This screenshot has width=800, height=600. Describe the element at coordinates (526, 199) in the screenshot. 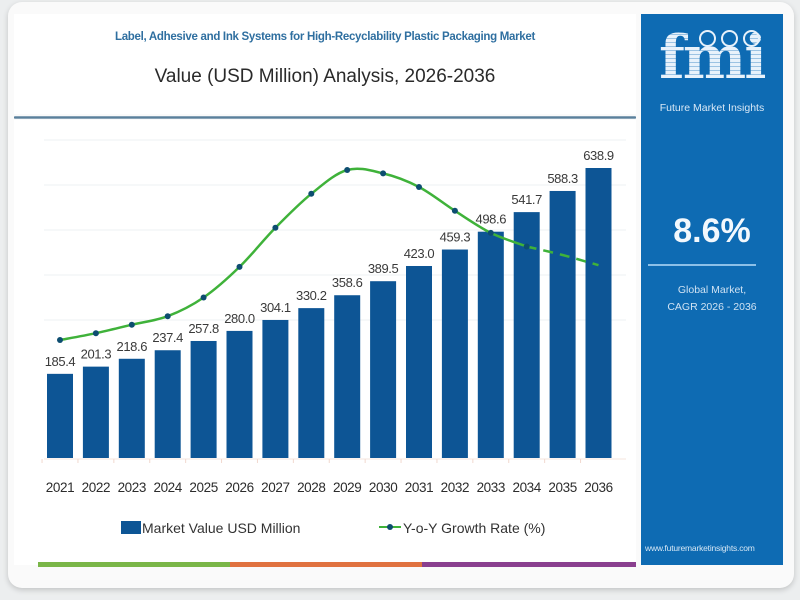

I see `bar-label-2034: 541.7` at that location.